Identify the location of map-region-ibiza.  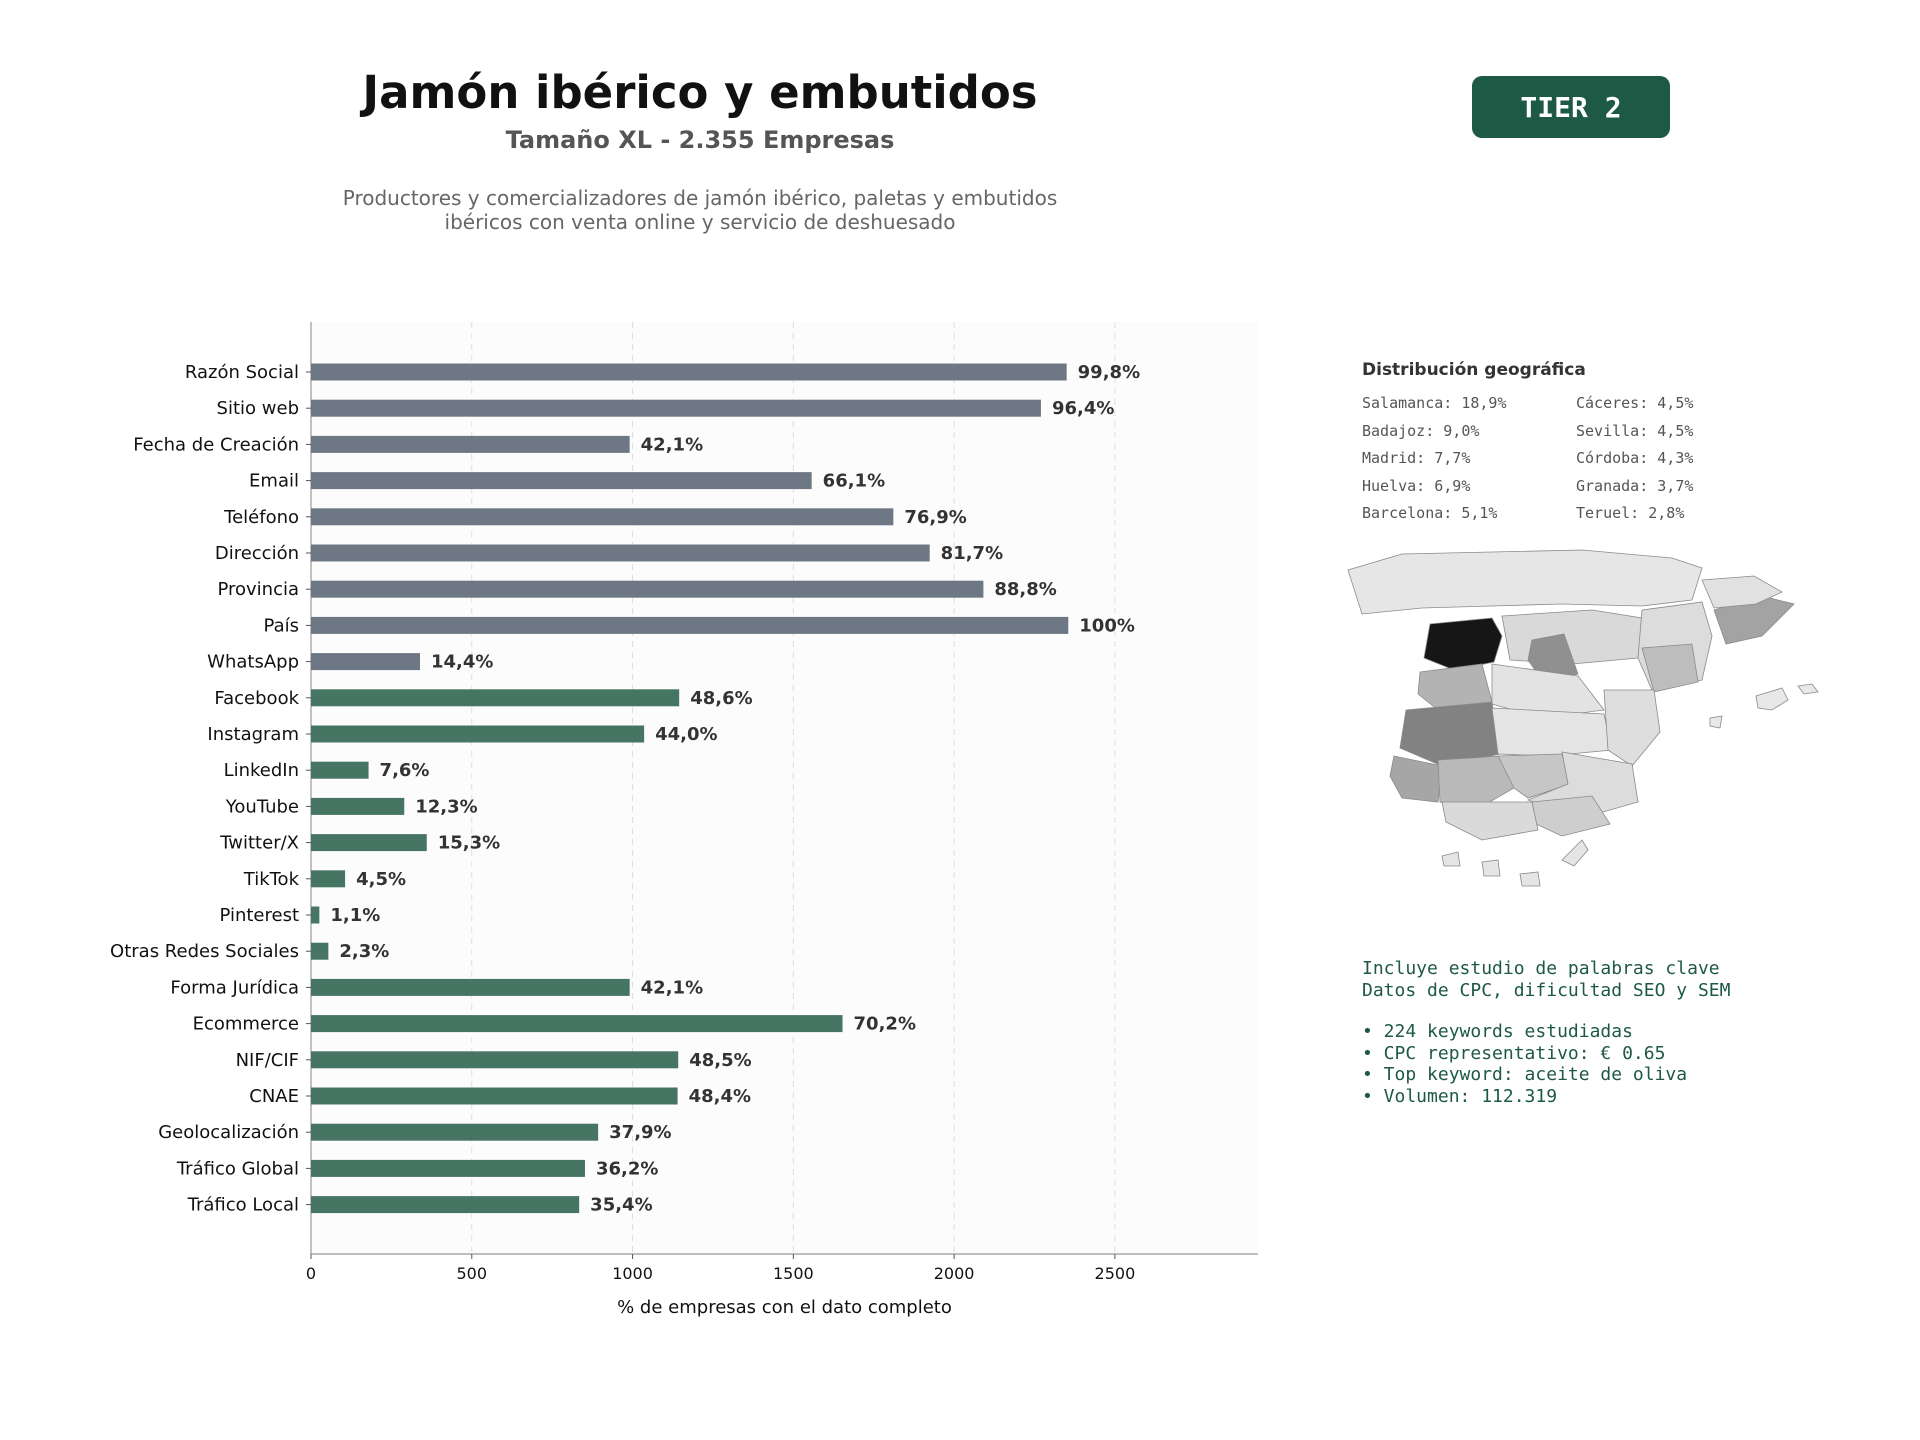
(1716, 722).